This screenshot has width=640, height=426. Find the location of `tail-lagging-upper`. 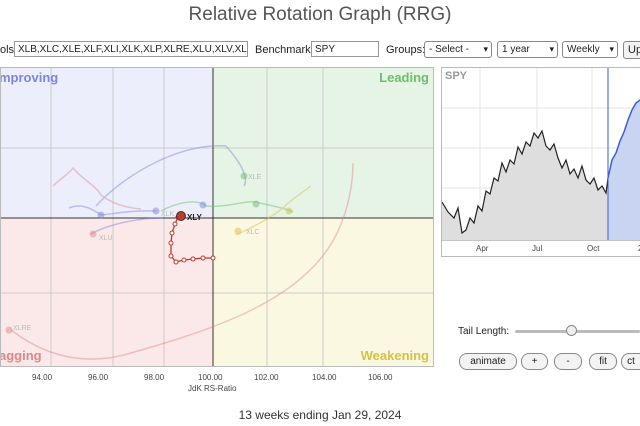

tail-lagging-upper is located at coordinates (97, 188).